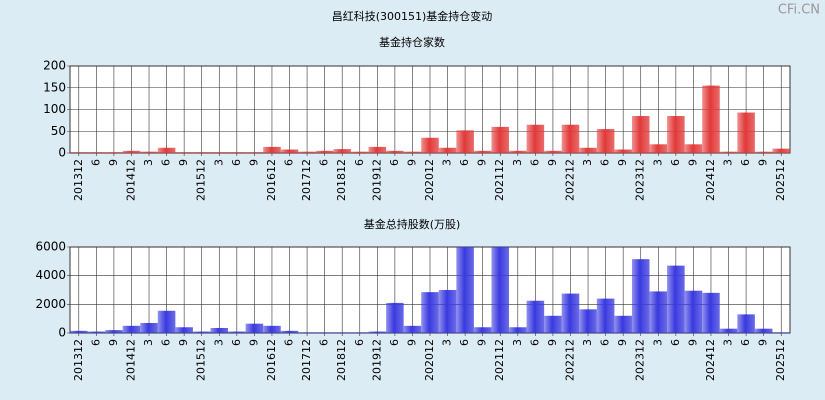  What do you see at coordinates (341, 360) in the screenshot?
I see `x-tick-label: 201812` at bounding box center [341, 360].